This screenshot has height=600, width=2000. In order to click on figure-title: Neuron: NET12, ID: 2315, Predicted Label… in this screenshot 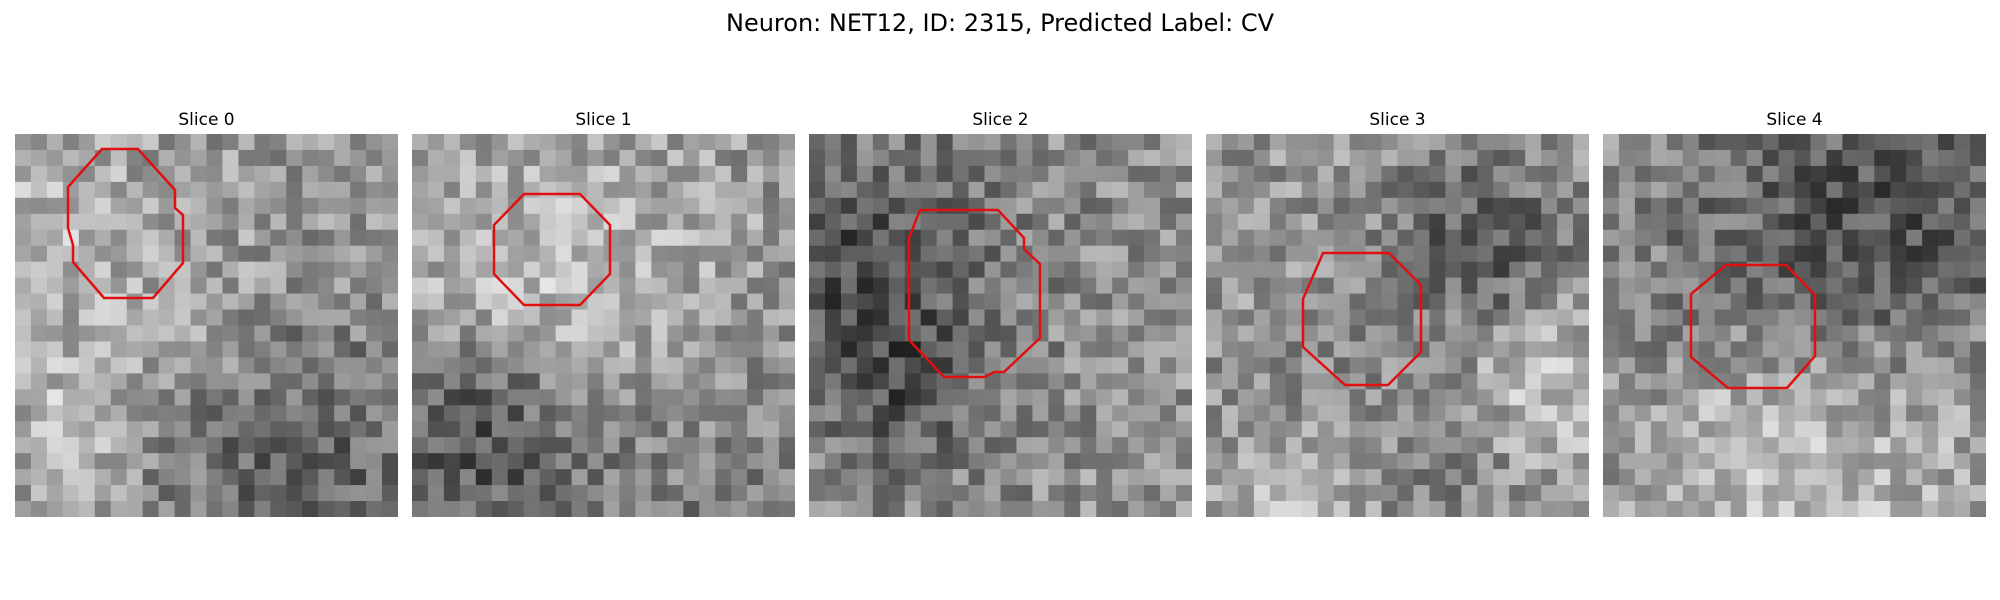, I will do `click(1000, 23)`.